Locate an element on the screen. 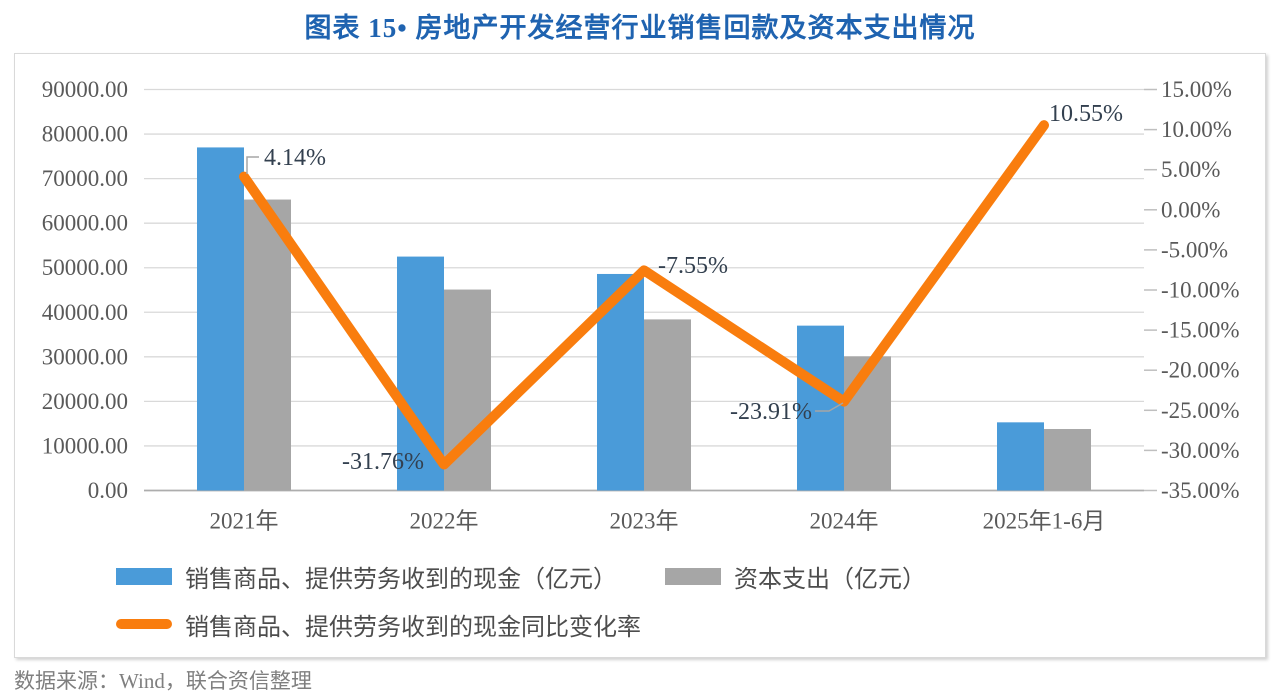 Image resolution: width=1280 pixels, height=700 pixels. legend-label-capex: 资本支出（亿元） is located at coordinates (830, 579).